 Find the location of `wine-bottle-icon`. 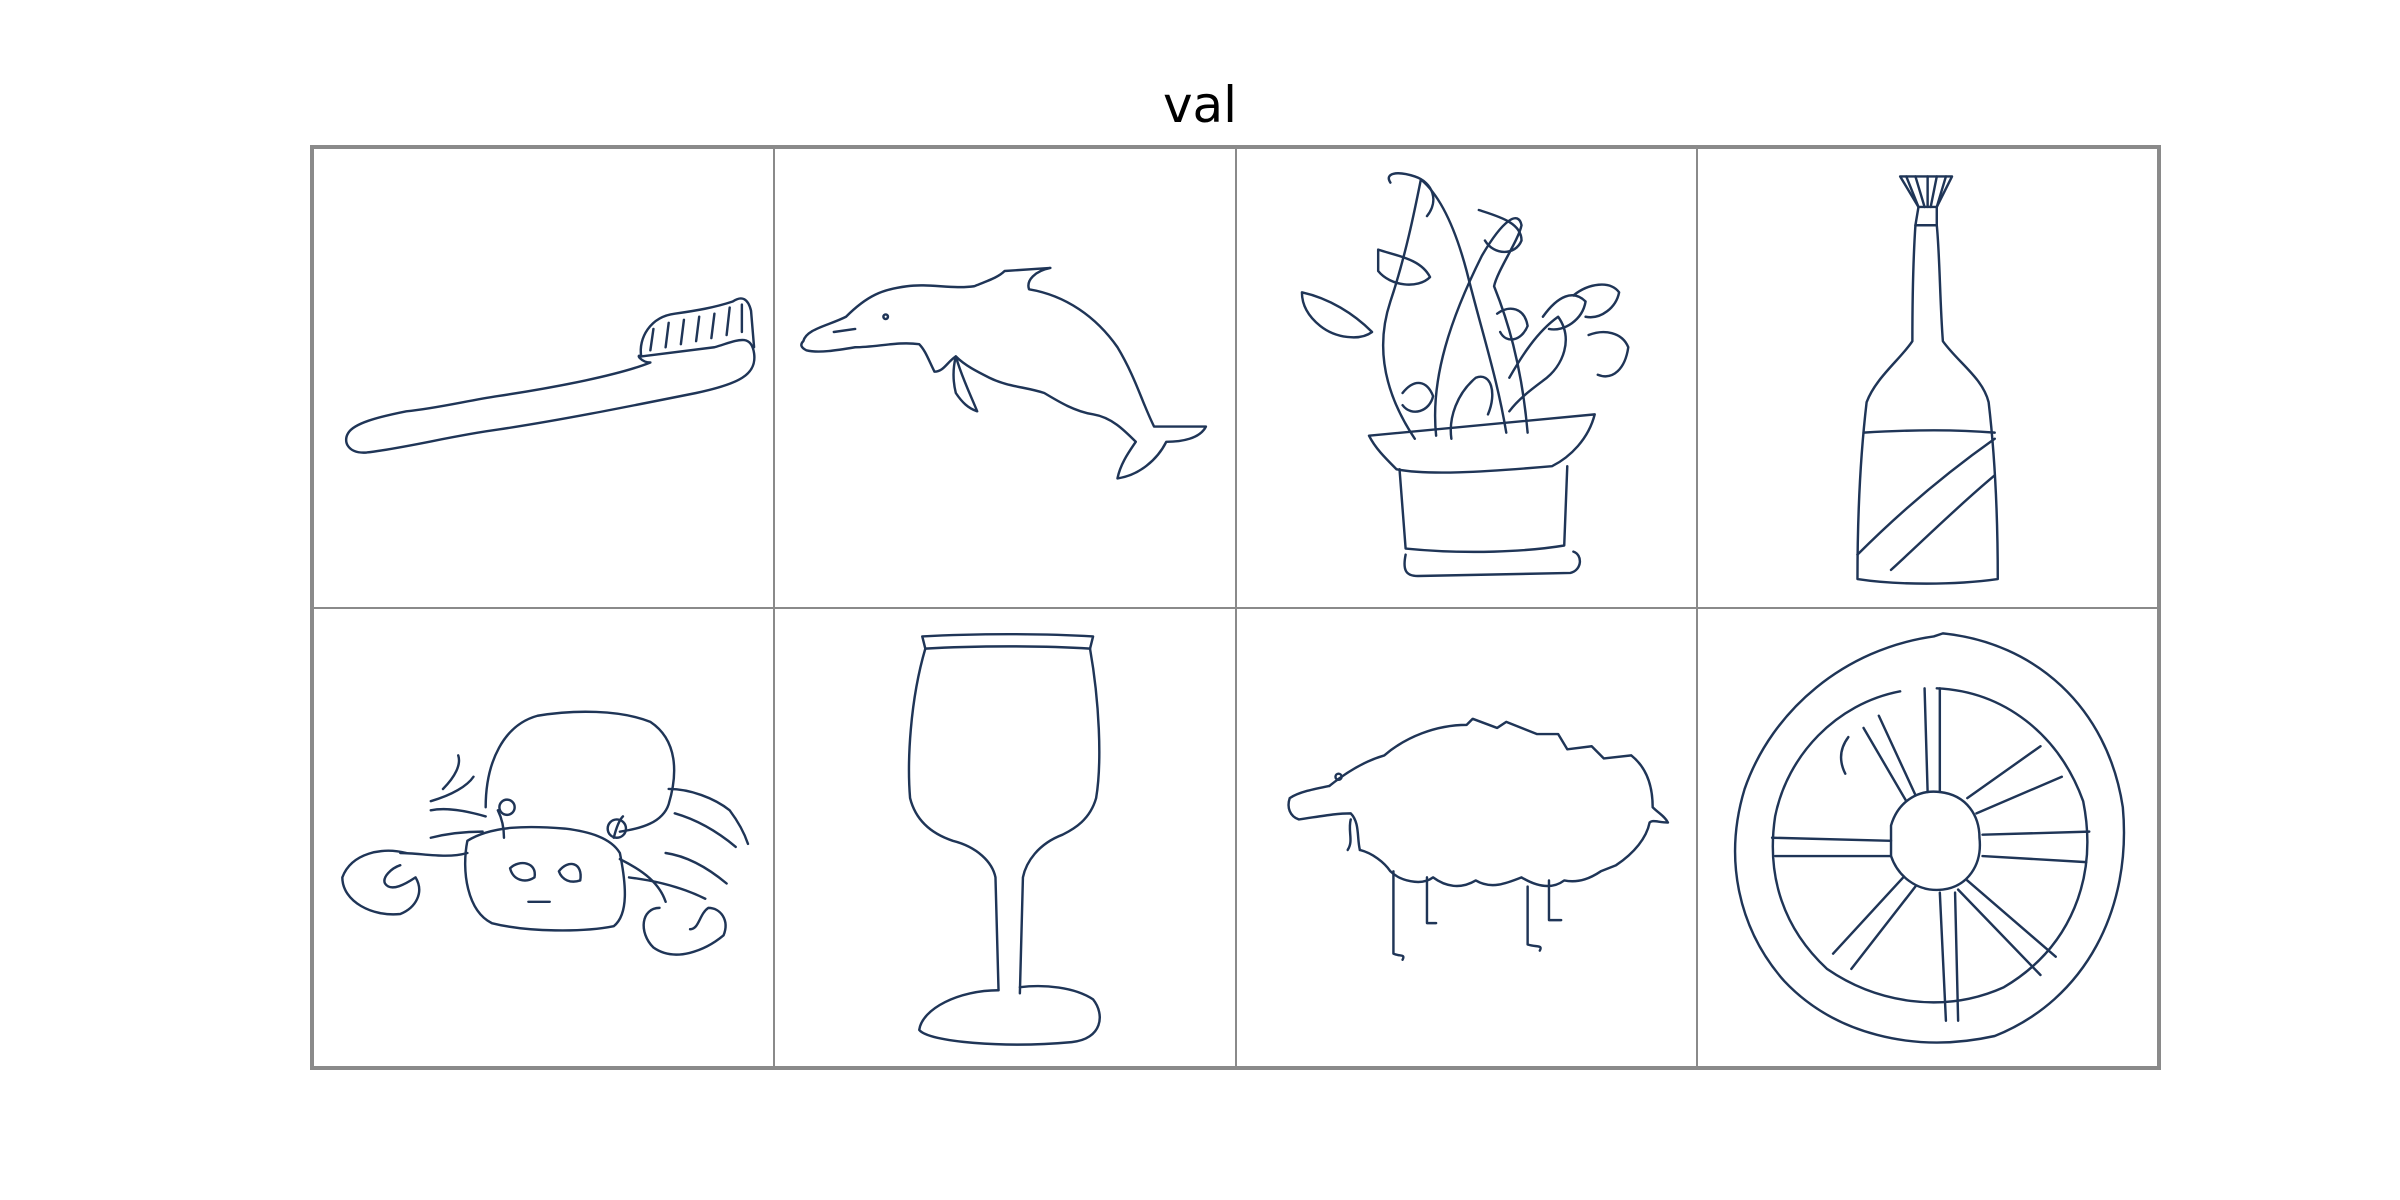

wine-bottle-icon is located at coordinates (1927, 380).